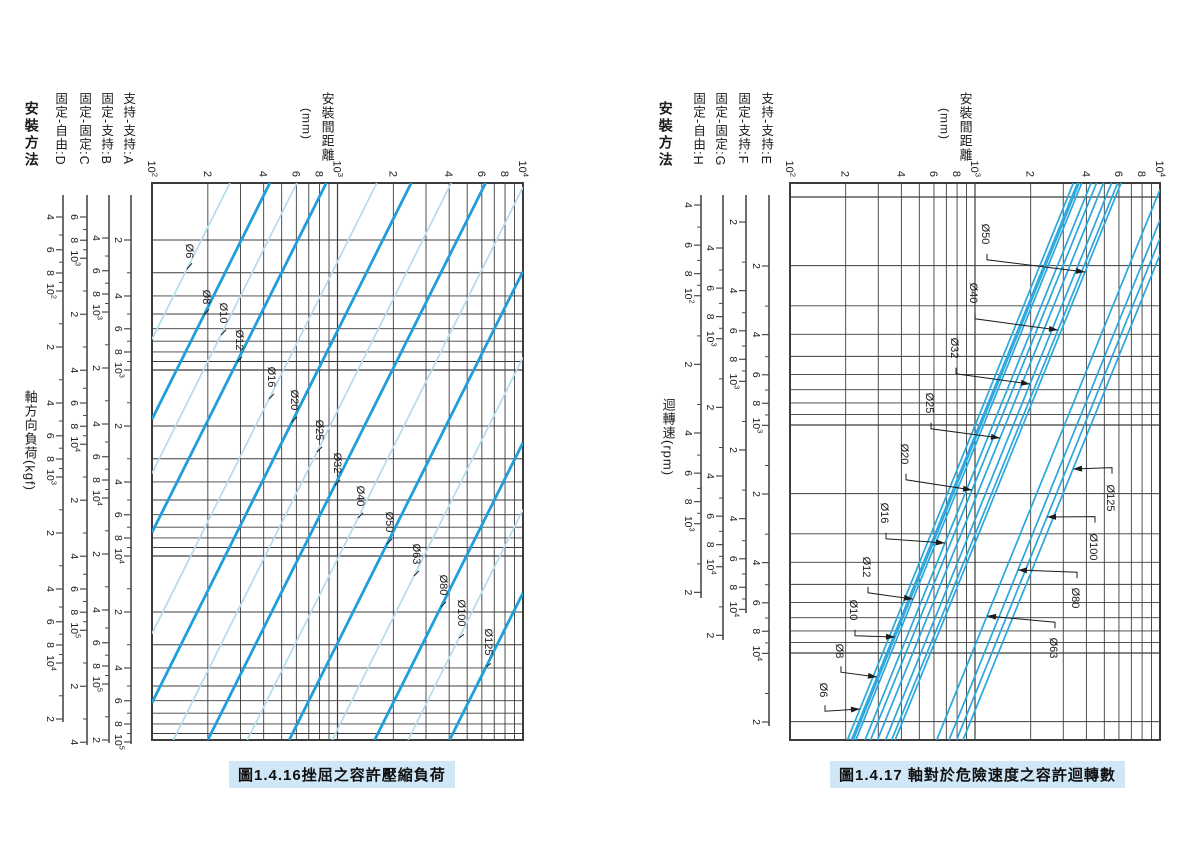 The height and width of the screenshot is (850, 1200). What do you see at coordinates (122, 472) in the screenshot?
I see `scale-A: 2 4 6 8 10³ 2 4 6 8 10⁴ 2 4 6 8 105` at bounding box center [122, 472].